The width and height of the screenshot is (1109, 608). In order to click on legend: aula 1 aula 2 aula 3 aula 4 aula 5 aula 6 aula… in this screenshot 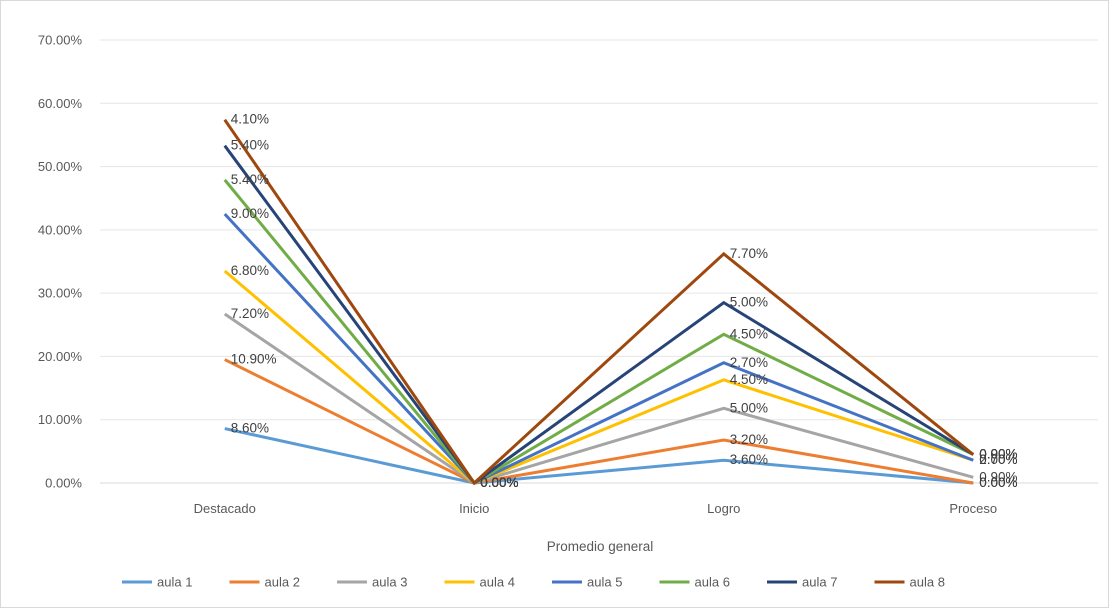, I will do `click(533, 582)`.